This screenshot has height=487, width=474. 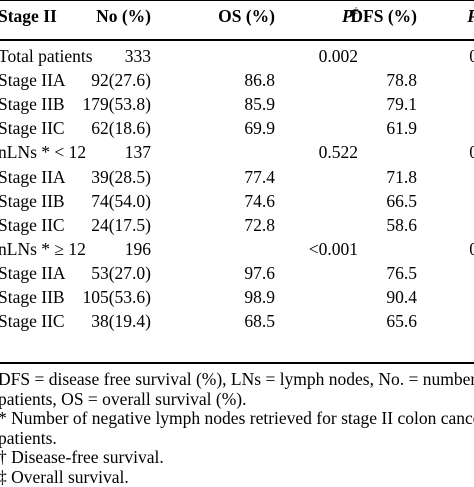 What do you see at coordinates (401, 225) in the screenshot?
I see `cell-dfs: 58.6` at bounding box center [401, 225].